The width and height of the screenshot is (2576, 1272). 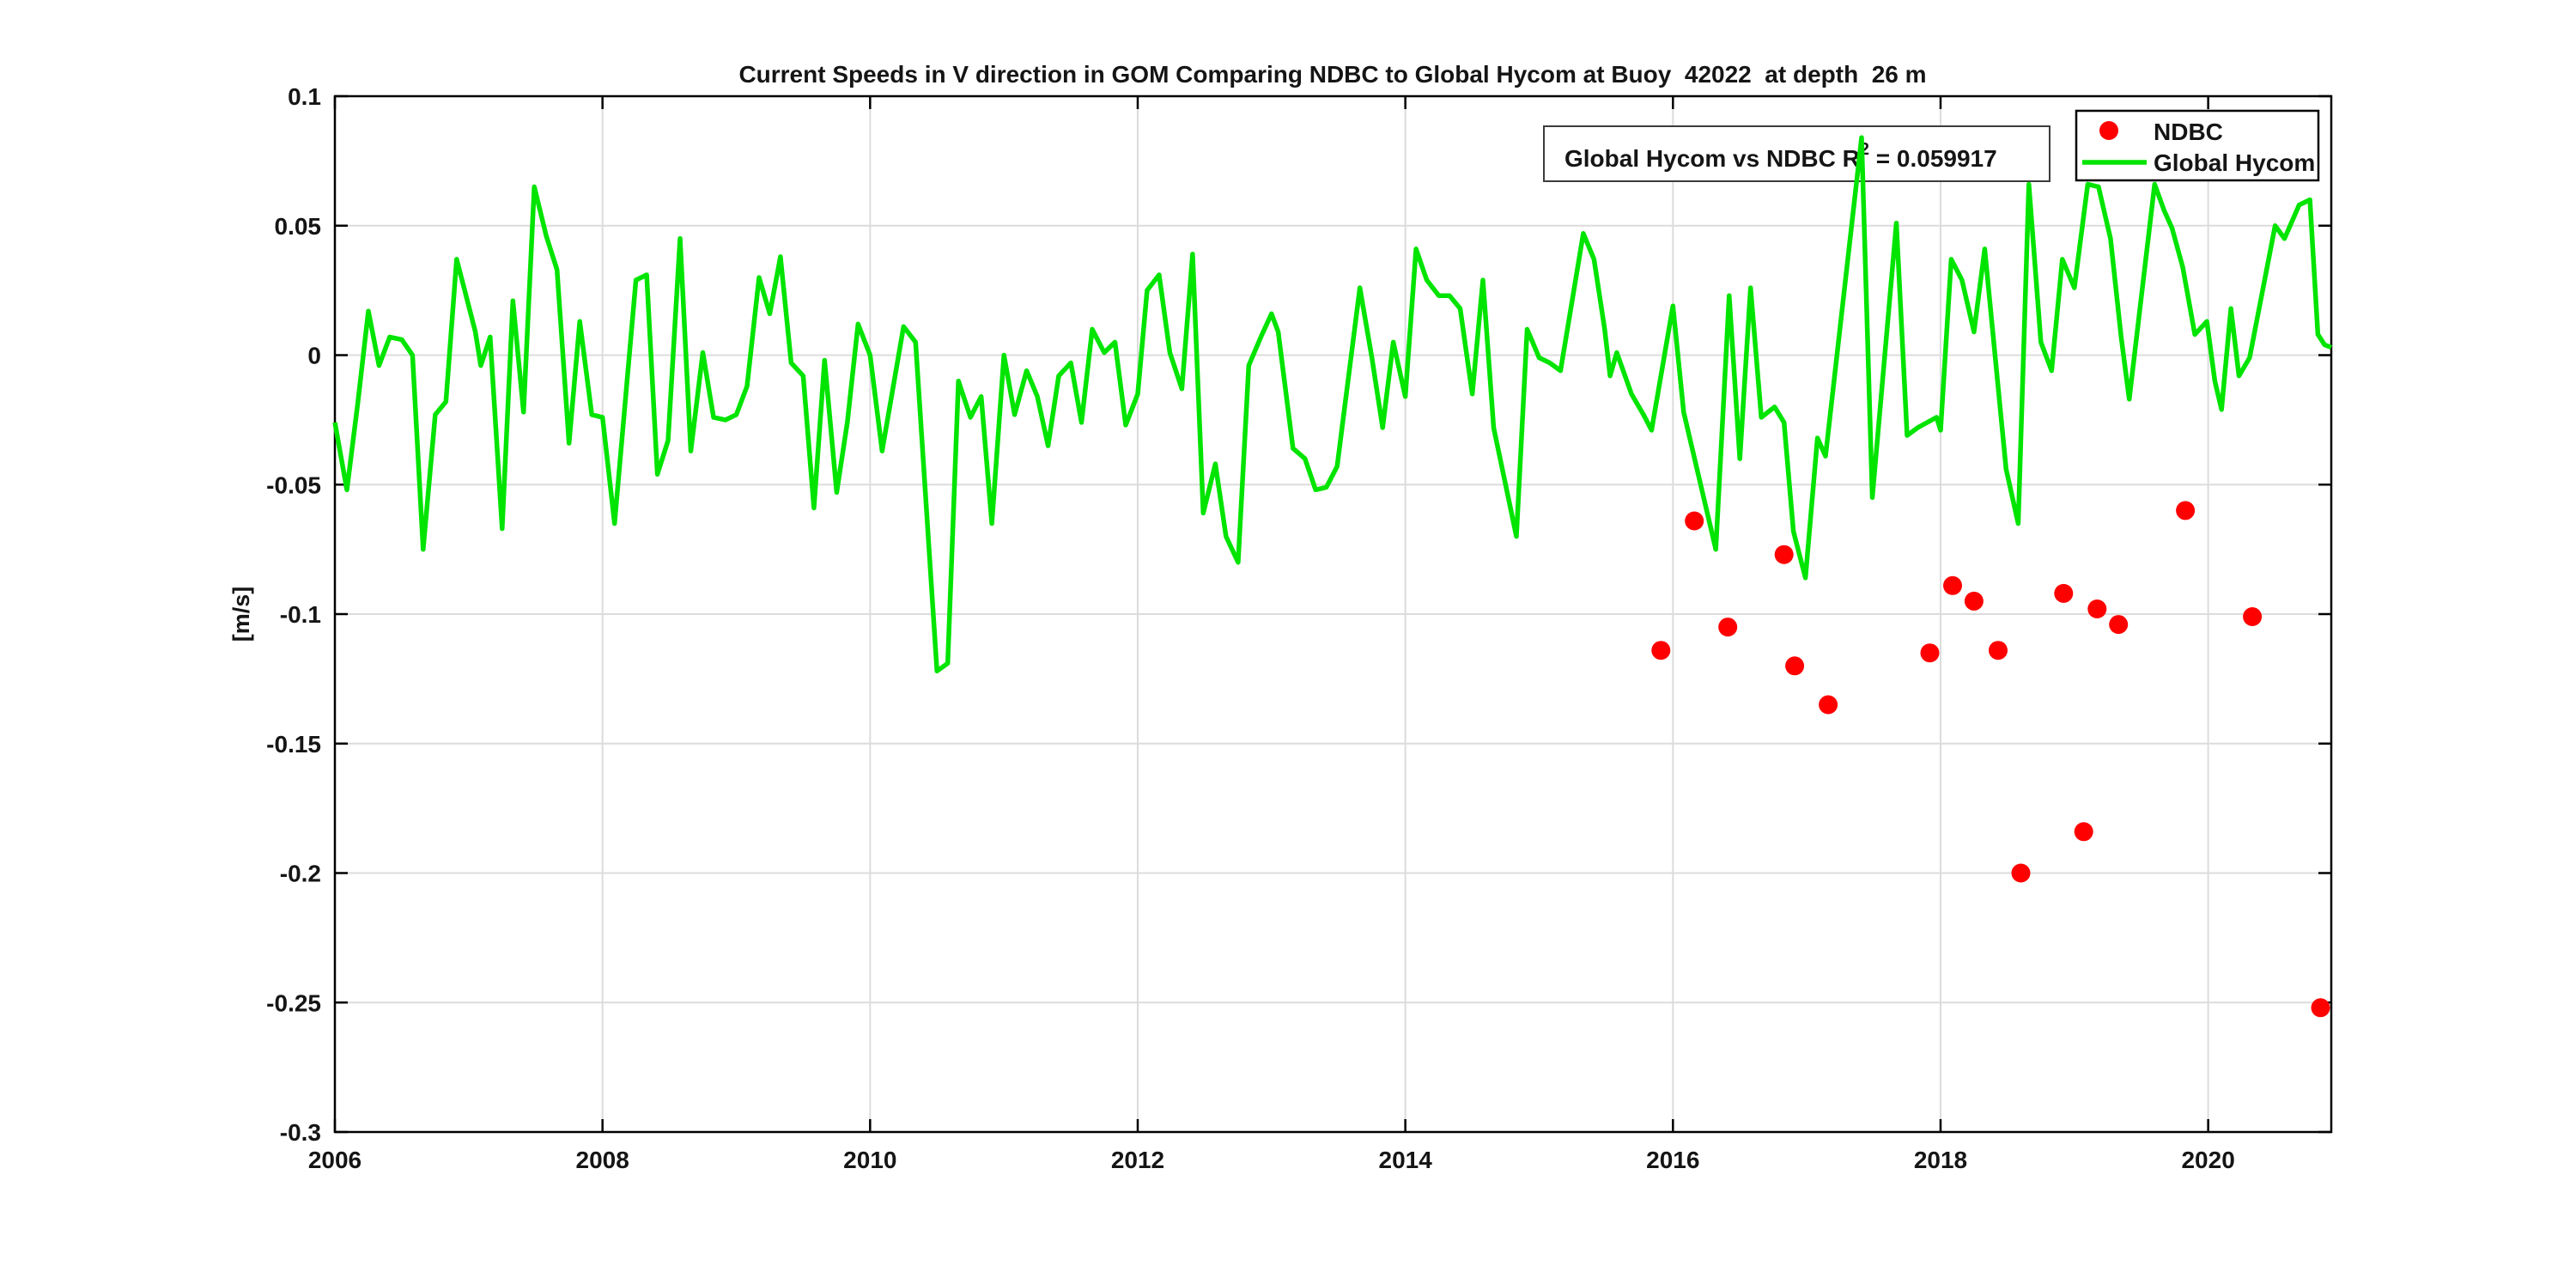 I want to click on r2-annotation-suffix: = 0.059917, so click(x=1933, y=158).